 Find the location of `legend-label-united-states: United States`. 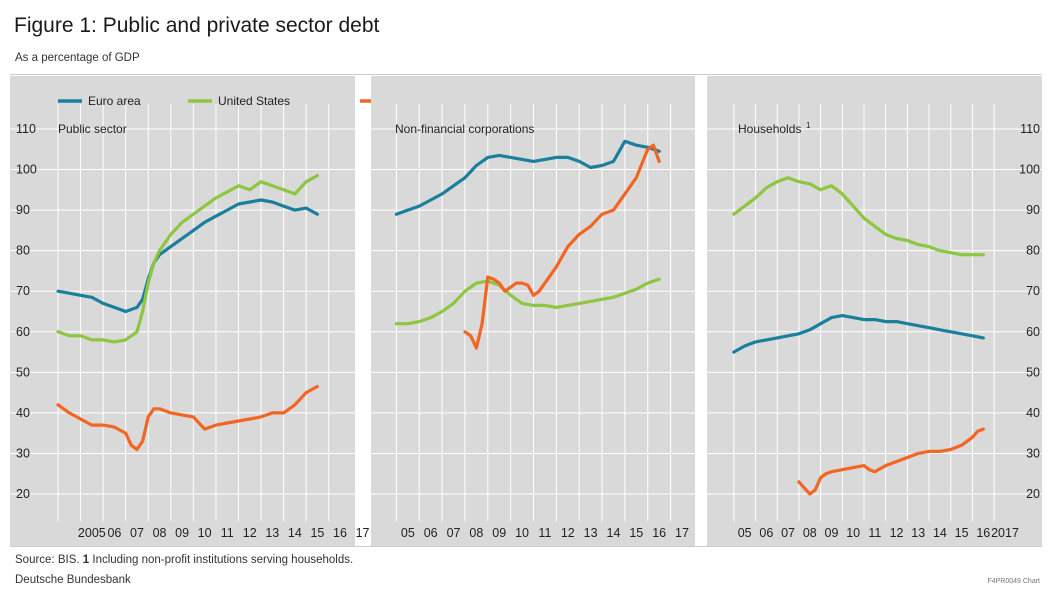

legend-label-united-states: United States is located at coordinates (254, 101).